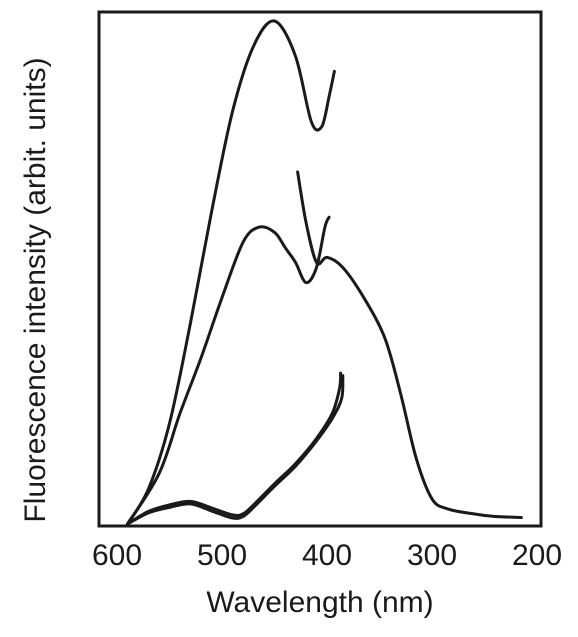 This screenshot has width=578, height=637. What do you see at coordinates (117, 555) in the screenshot?
I see `x-tick-label: 600` at bounding box center [117, 555].